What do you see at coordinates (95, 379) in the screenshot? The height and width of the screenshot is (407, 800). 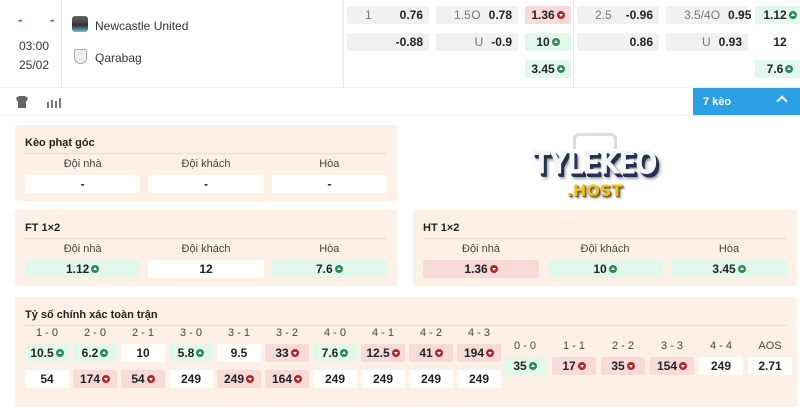 I see `score-odds-cell: 174` at bounding box center [95, 379].